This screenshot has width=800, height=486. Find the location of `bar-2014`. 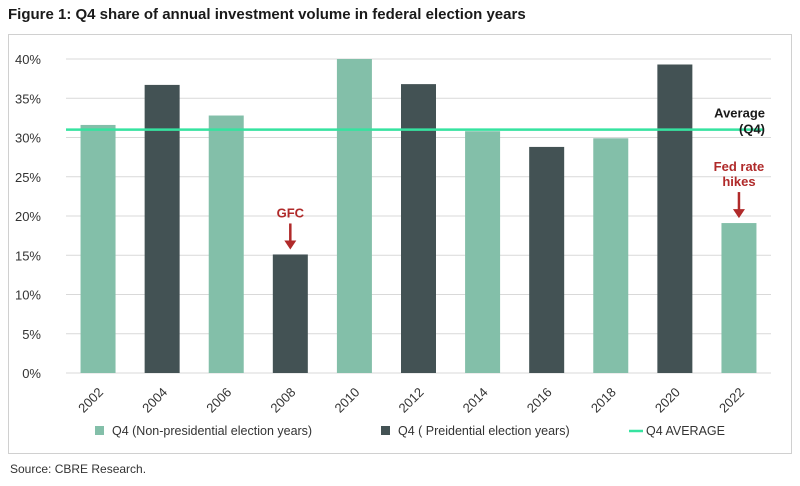

bar-2014 is located at coordinates (483, 252).